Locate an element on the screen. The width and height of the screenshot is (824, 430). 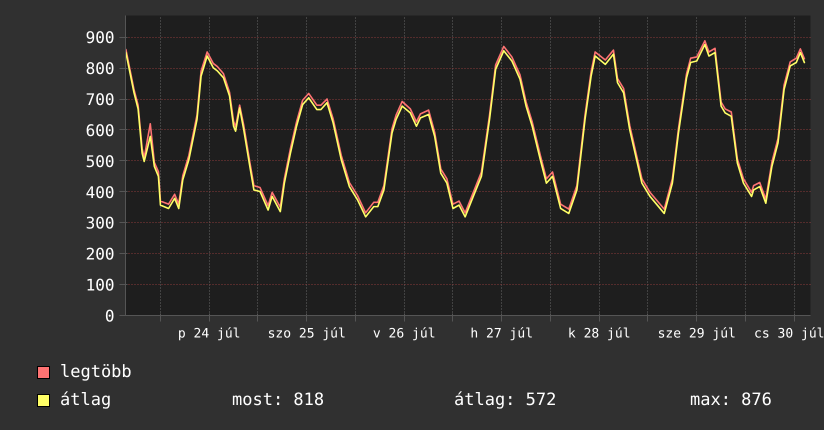
y-tick-label: 300 is located at coordinates (100, 223).